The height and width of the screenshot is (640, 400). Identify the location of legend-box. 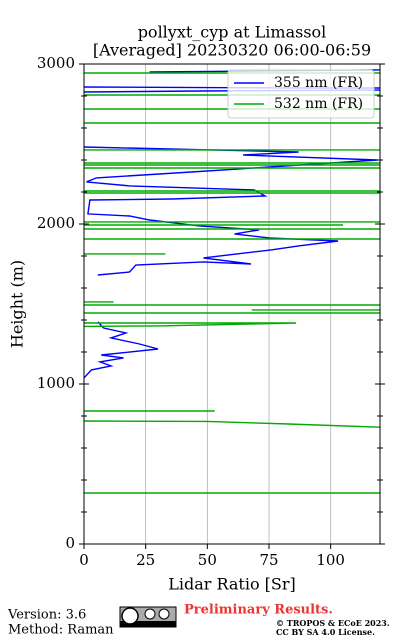
(301, 94).